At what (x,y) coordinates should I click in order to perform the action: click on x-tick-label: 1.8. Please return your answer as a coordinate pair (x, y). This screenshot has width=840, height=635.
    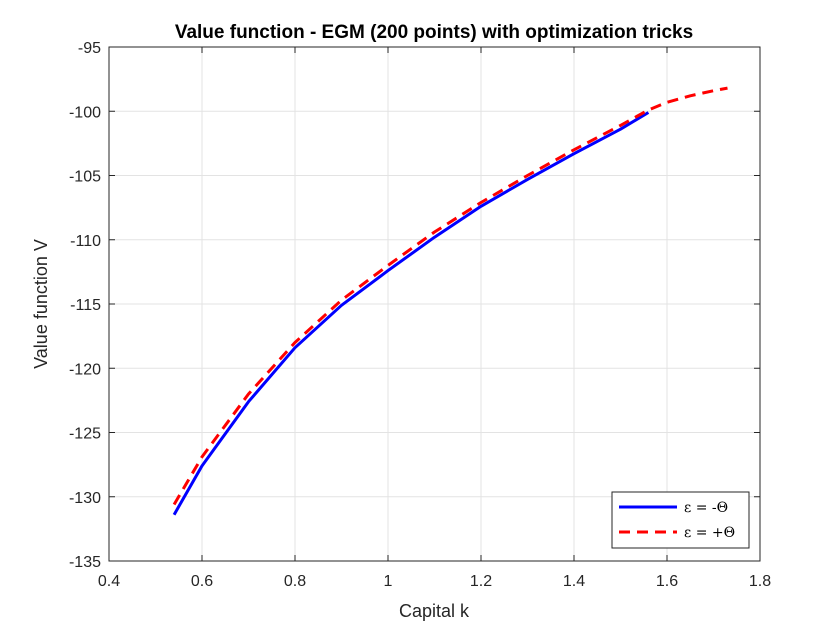
    Looking at the image, I should click on (760, 581).